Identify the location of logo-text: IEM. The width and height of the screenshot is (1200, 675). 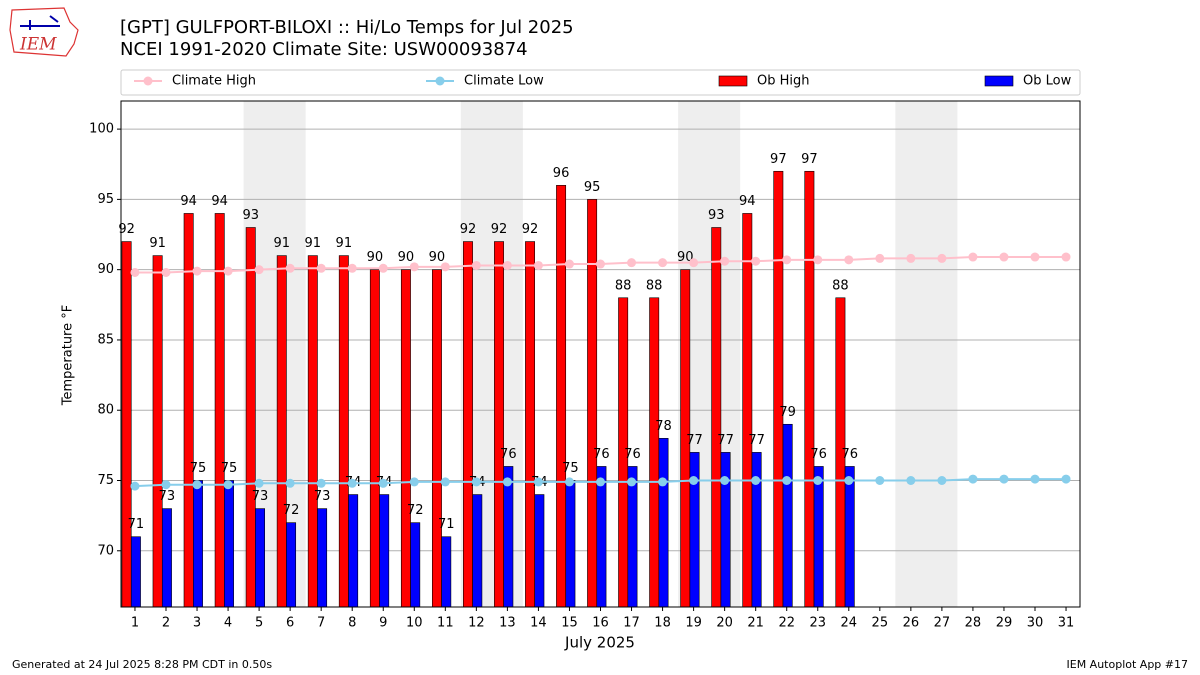
(38, 45).